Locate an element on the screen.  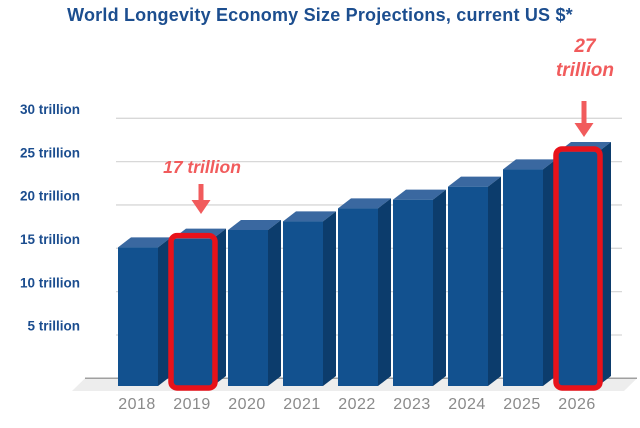
annotation-arrow-stem-2026 is located at coordinates (584, 112).